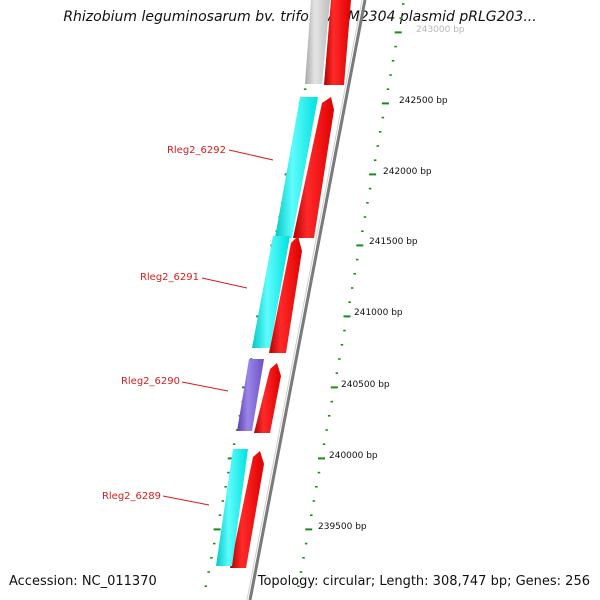 This screenshot has height=600, width=600. I want to click on gene-label-6289: Rleg2_6289, so click(131, 496).